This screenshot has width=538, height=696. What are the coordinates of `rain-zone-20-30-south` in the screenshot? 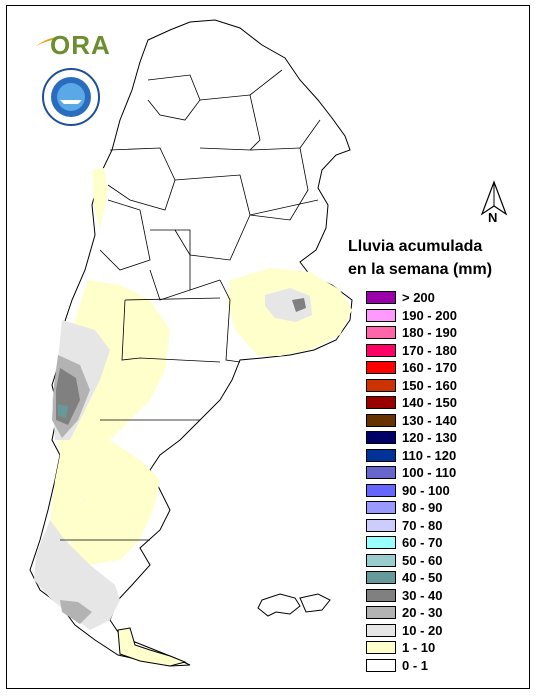 It's located at (76, 612).